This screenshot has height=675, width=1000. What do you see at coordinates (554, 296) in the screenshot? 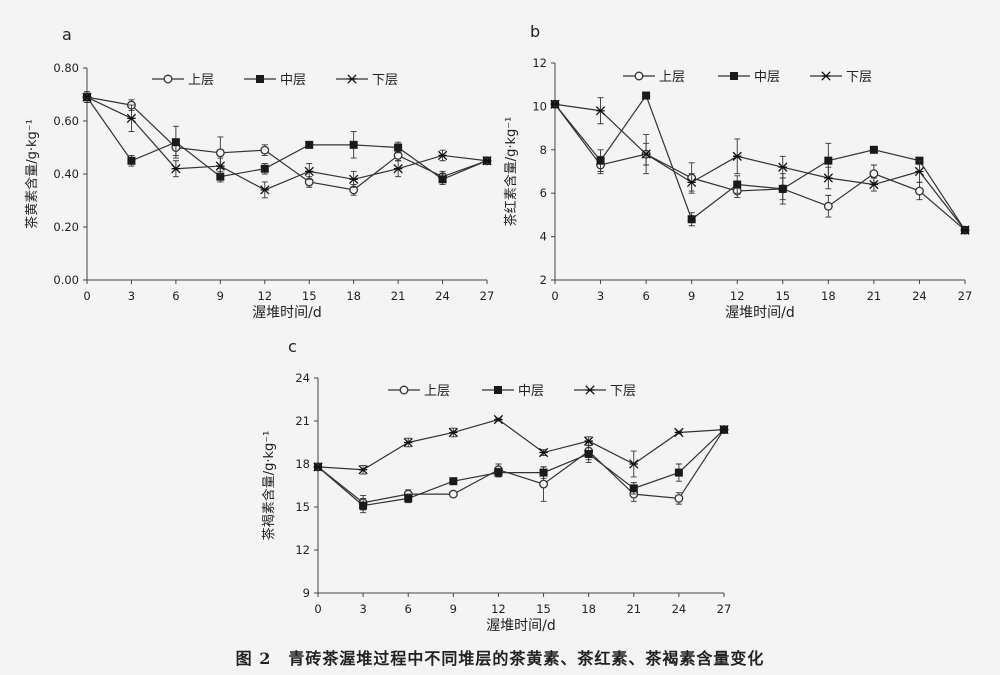
I see `x-tick-label: 0` at bounding box center [554, 296].